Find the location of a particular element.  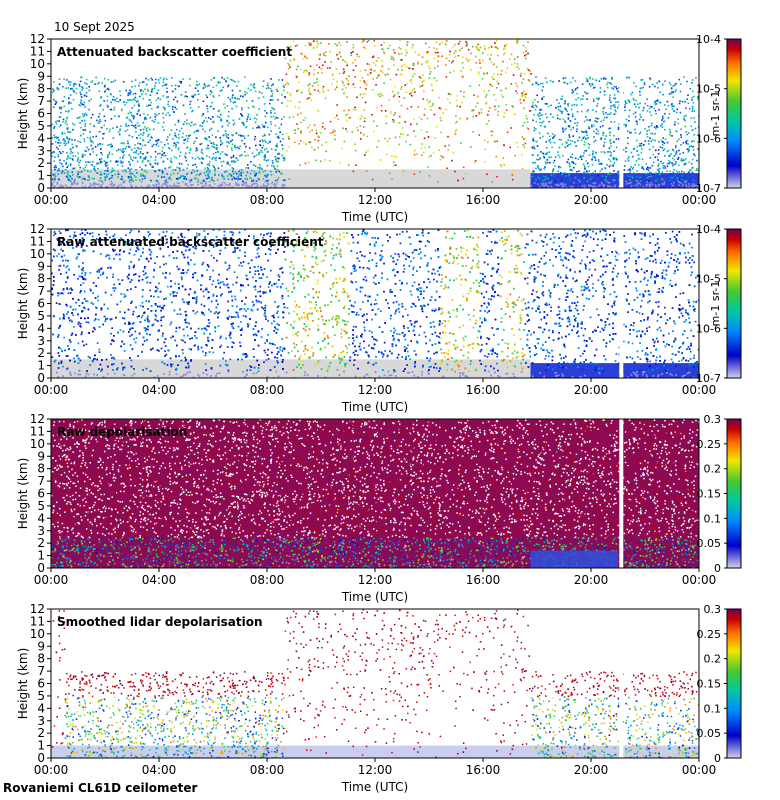

chart-title: Smoothed lidar depolarisation is located at coordinates (160, 622).